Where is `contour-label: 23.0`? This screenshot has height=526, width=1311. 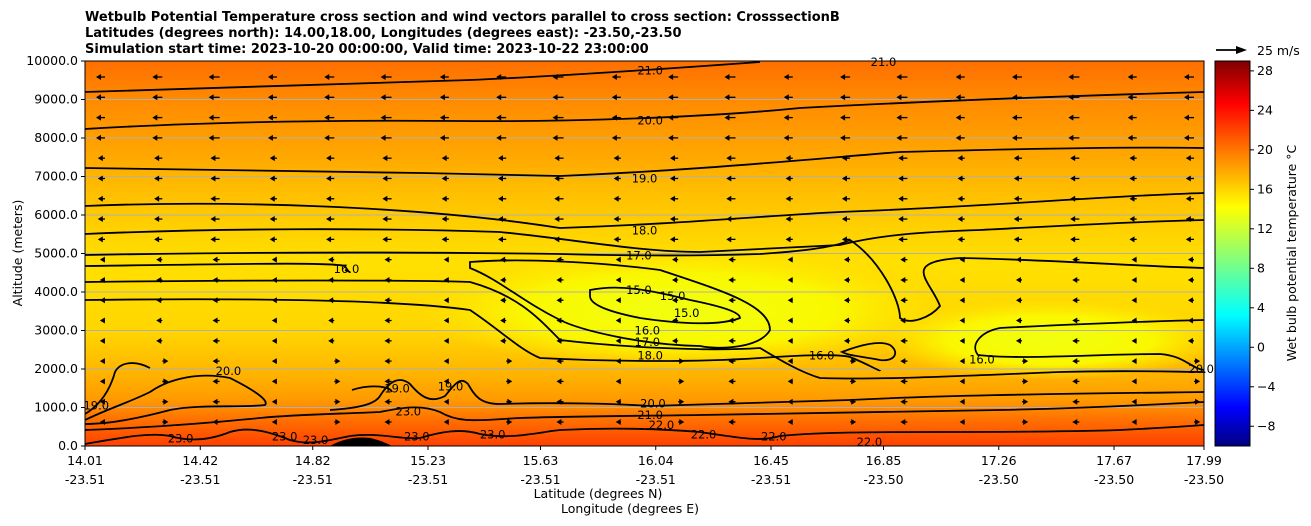
contour-label: 23.0 is located at coordinates (493, 434).